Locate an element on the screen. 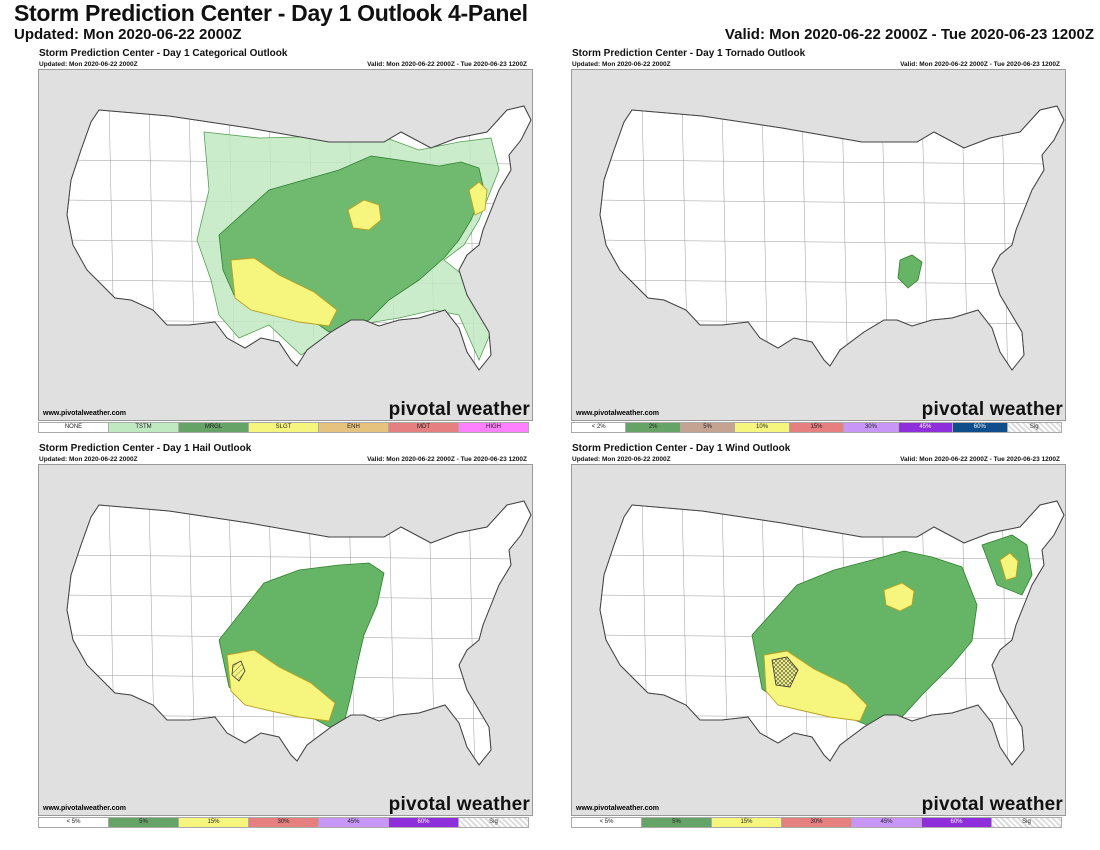 The image size is (1100, 850). legend-item: 10% is located at coordinates (762, 427).